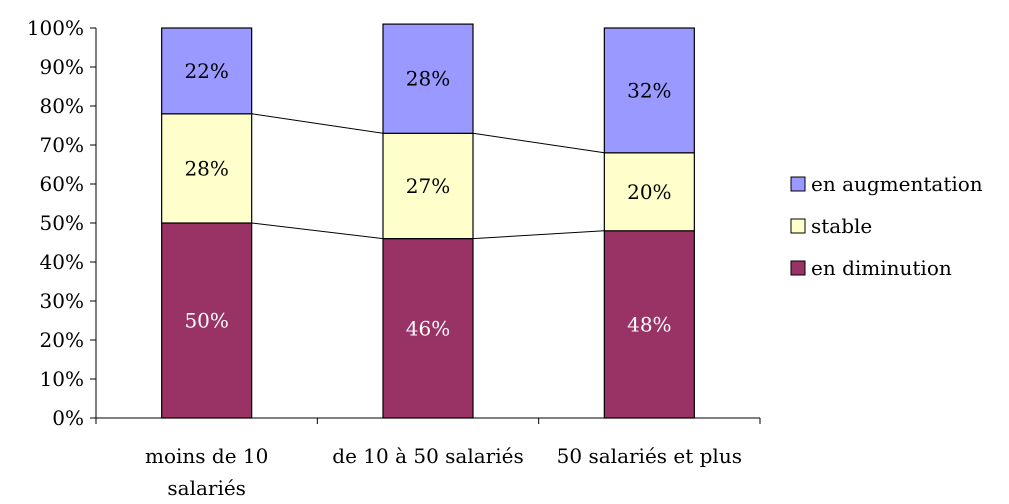 Image resolution: width=1009 pixels, height=504 pixels. I want to click on data-label: 46%, so click(428, 328).